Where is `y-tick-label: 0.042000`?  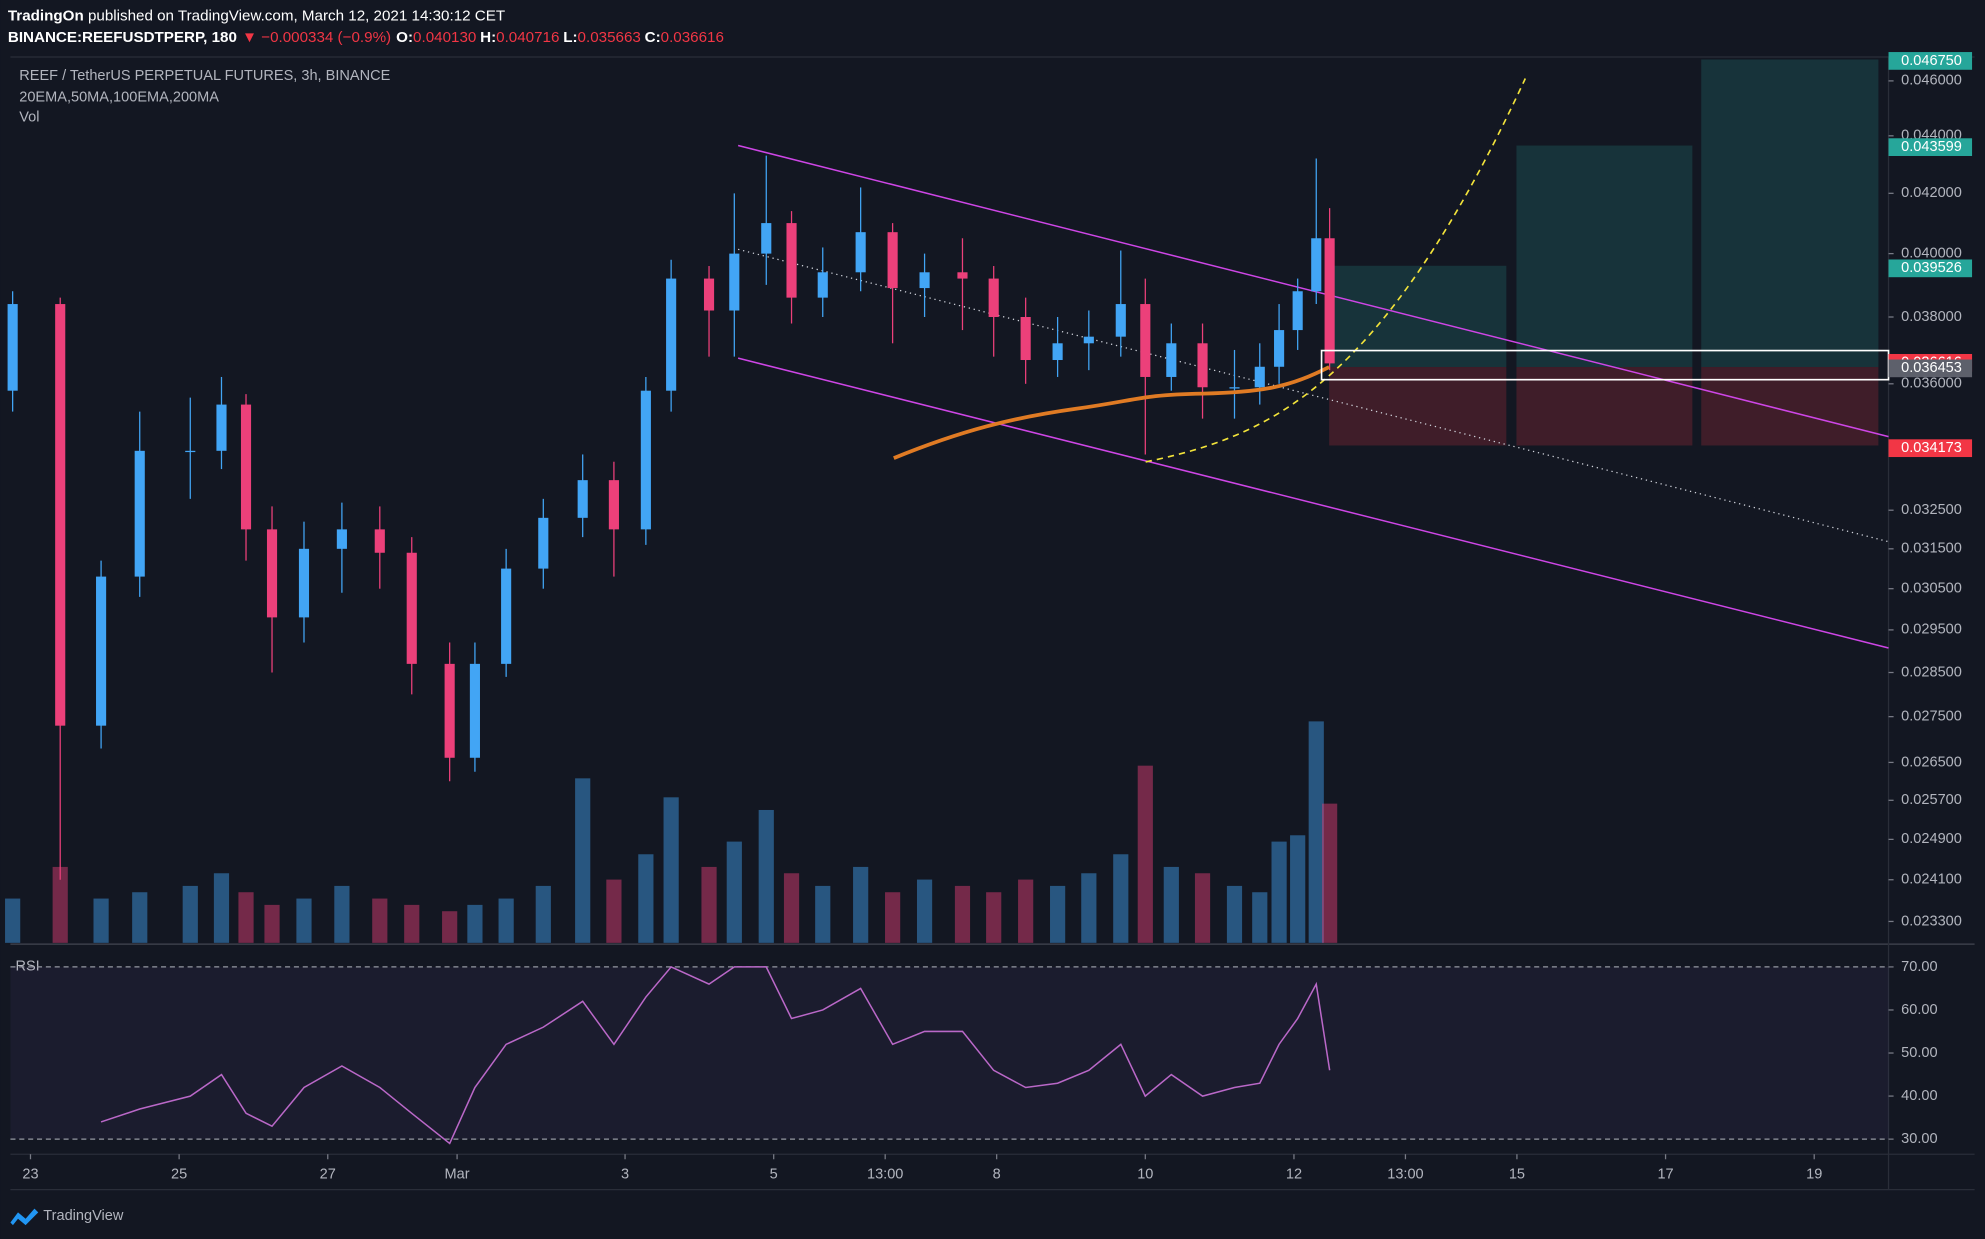 y-tick-label: 0.042000 is located at coordinates (1931, 193).